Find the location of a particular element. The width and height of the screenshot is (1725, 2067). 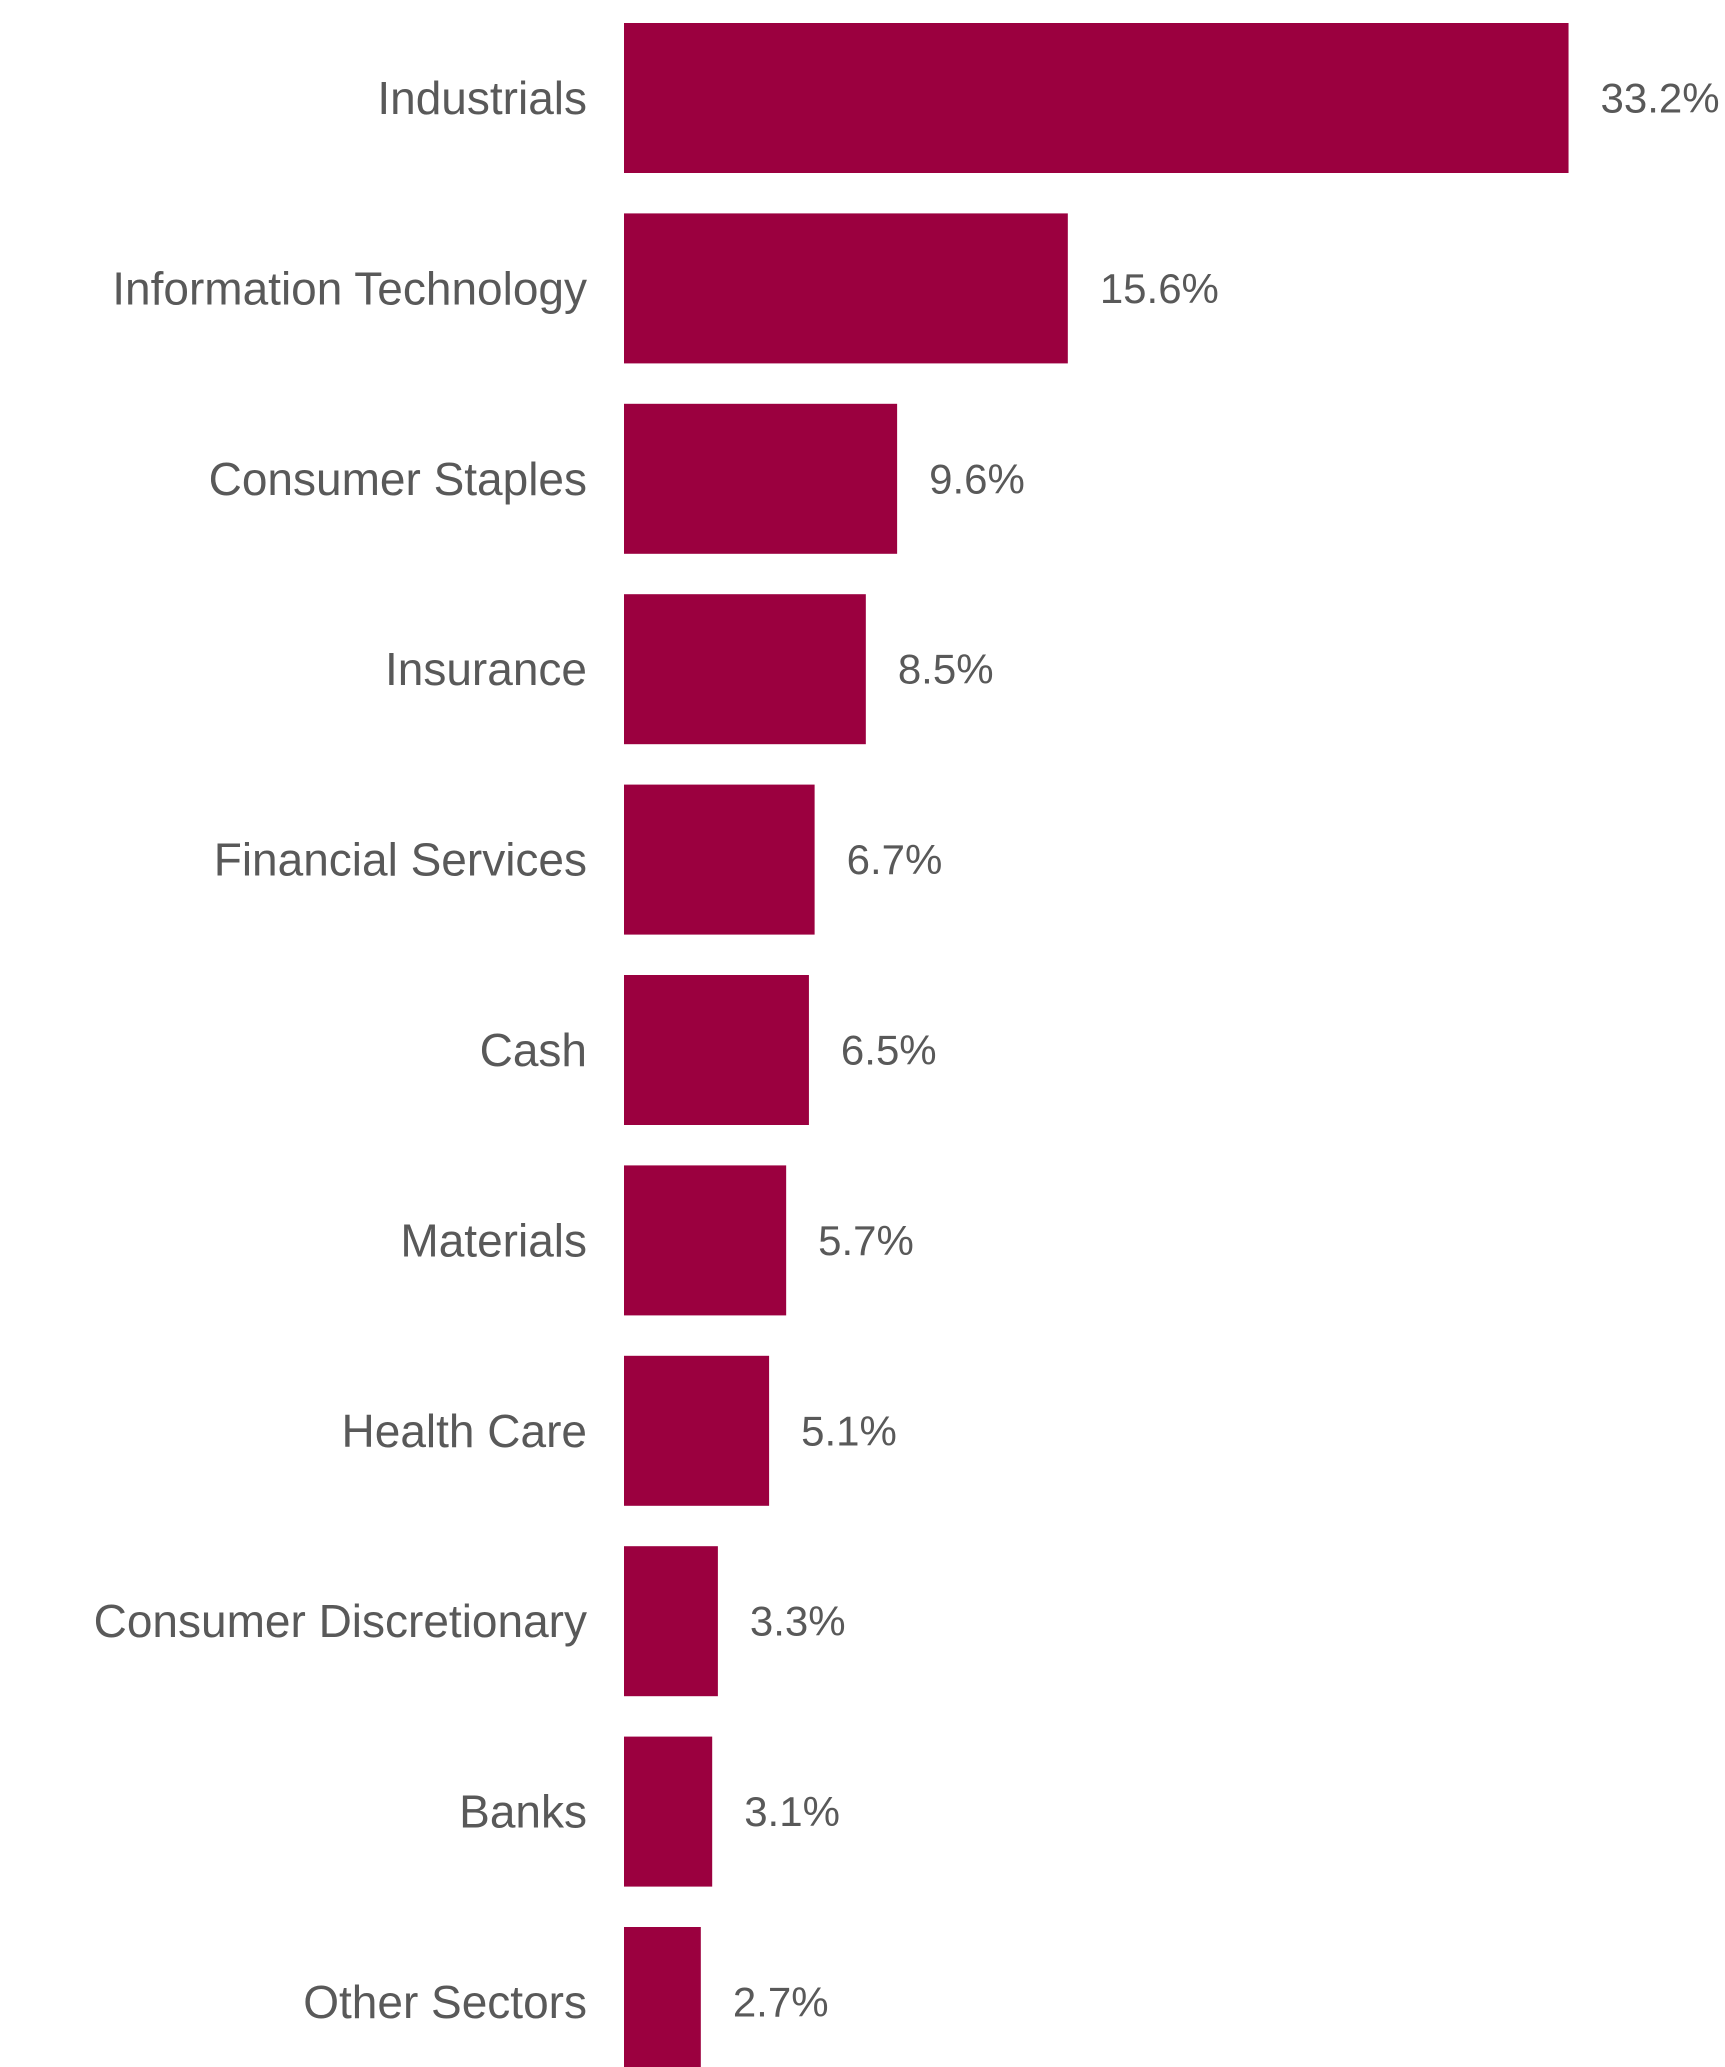

value-label: 9.6% is located at coordinates (977, 478).